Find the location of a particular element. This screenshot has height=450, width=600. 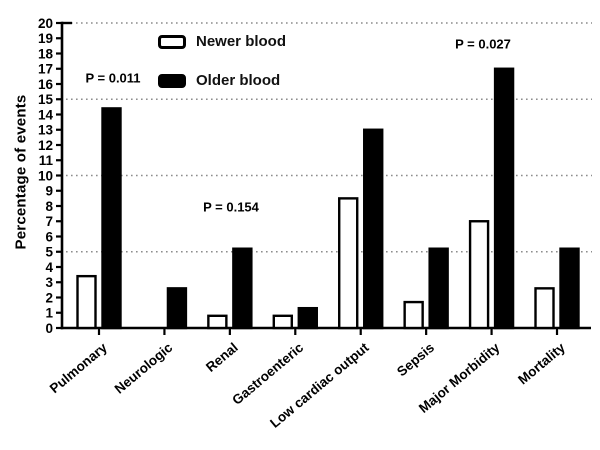

bar-newer-blood-low-cardiac-output is located at coordinates (348, 263).